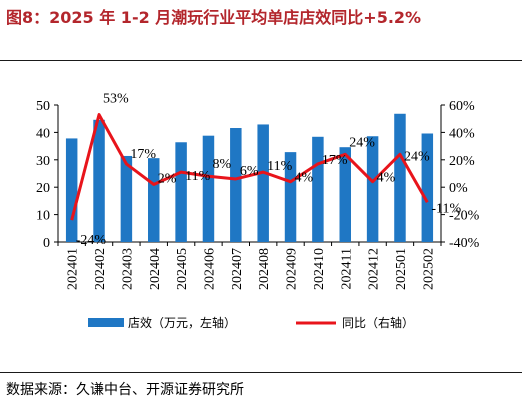  I want to click on x-tick-label: 202404, so click(155, 269).